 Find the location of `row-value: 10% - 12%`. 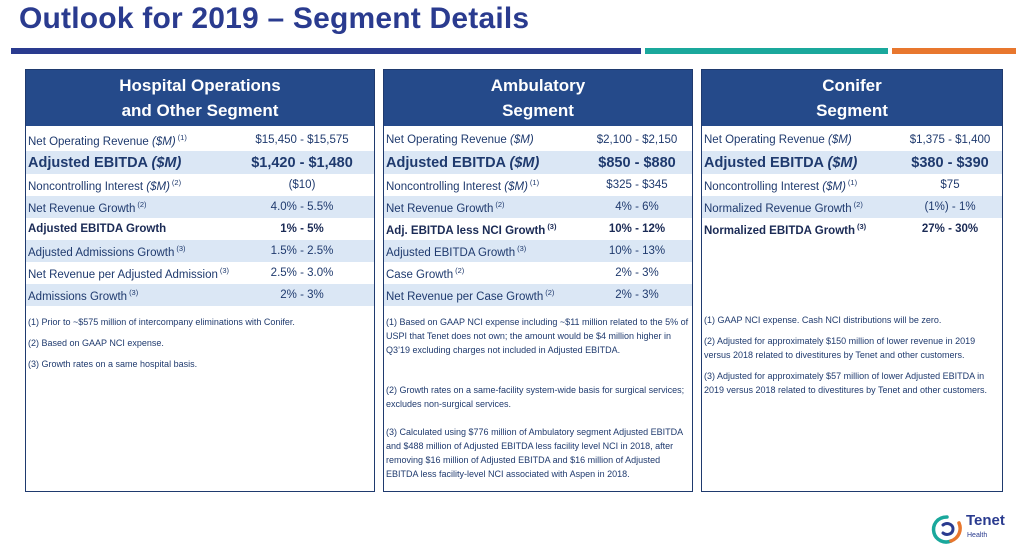

row-value: 10% - 12% is located at coordinates (637, 229).